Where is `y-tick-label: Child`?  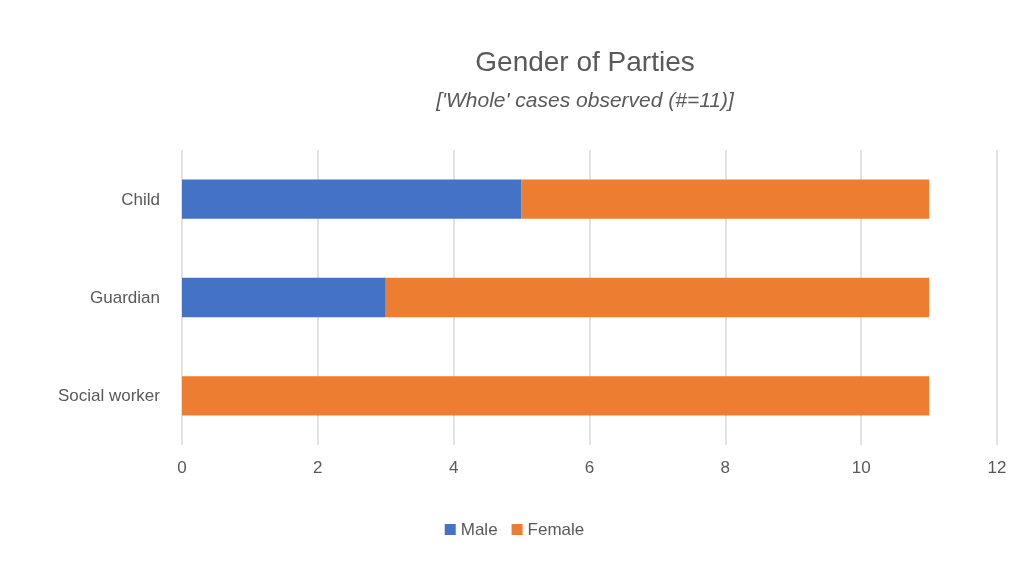
y-tick-label: Child is located at coordinates (140, 199).